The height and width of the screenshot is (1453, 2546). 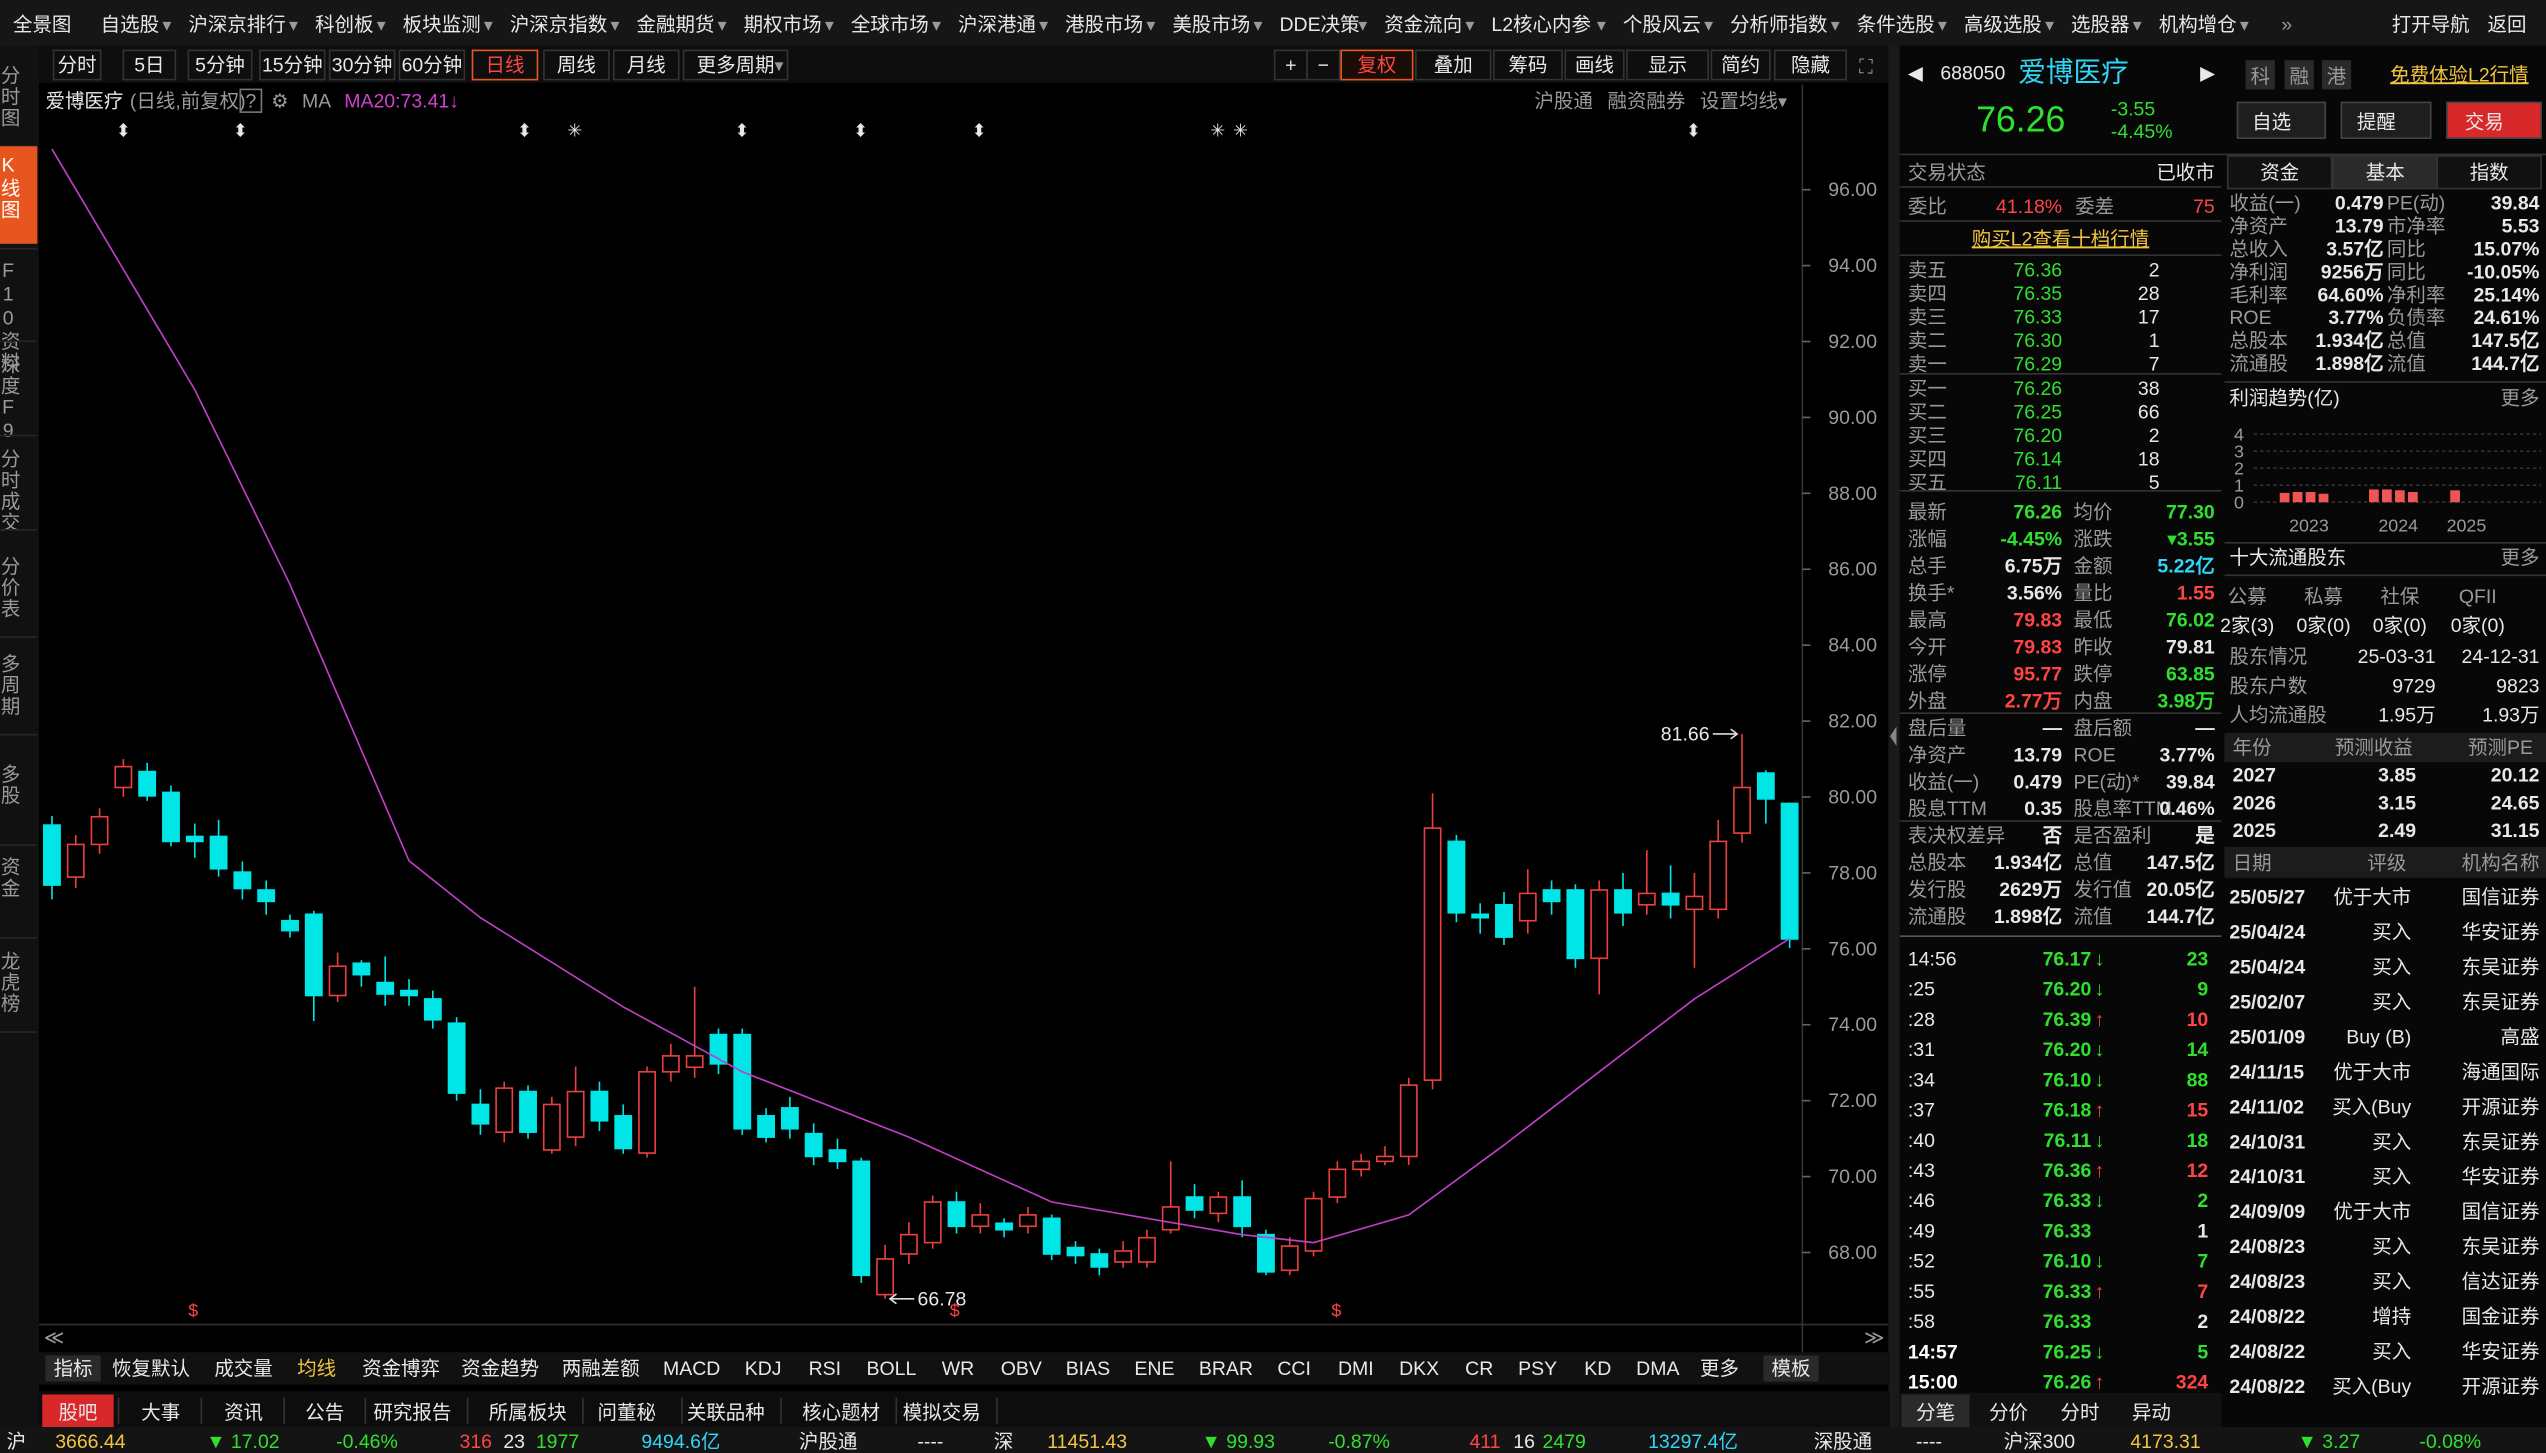 I want to click on info-tab: 大事, so click(x=160, y=1413).